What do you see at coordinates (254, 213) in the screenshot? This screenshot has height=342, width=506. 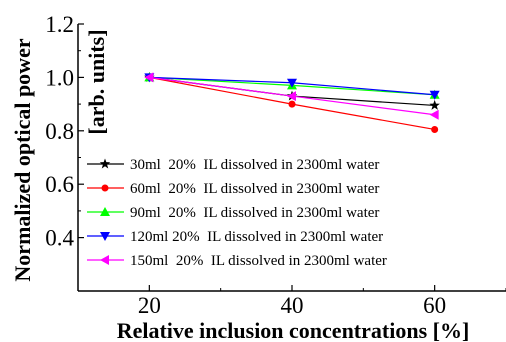 I see `legend-label: 90ml 20% IL dissolved in 2300ml water` at bounding box center [254, 213].